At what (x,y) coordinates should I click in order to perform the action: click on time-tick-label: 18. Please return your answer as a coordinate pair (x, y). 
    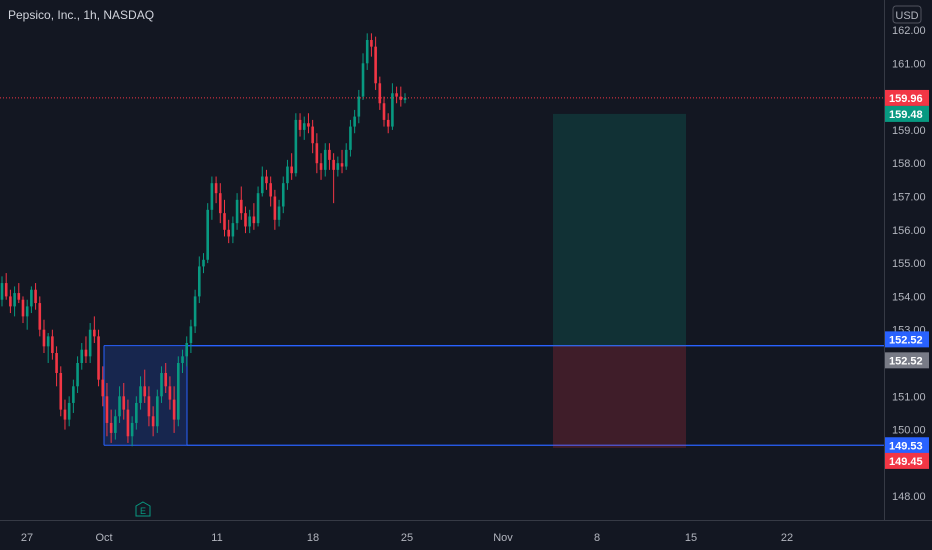
    Looking at the image, I should click on (313, 538).